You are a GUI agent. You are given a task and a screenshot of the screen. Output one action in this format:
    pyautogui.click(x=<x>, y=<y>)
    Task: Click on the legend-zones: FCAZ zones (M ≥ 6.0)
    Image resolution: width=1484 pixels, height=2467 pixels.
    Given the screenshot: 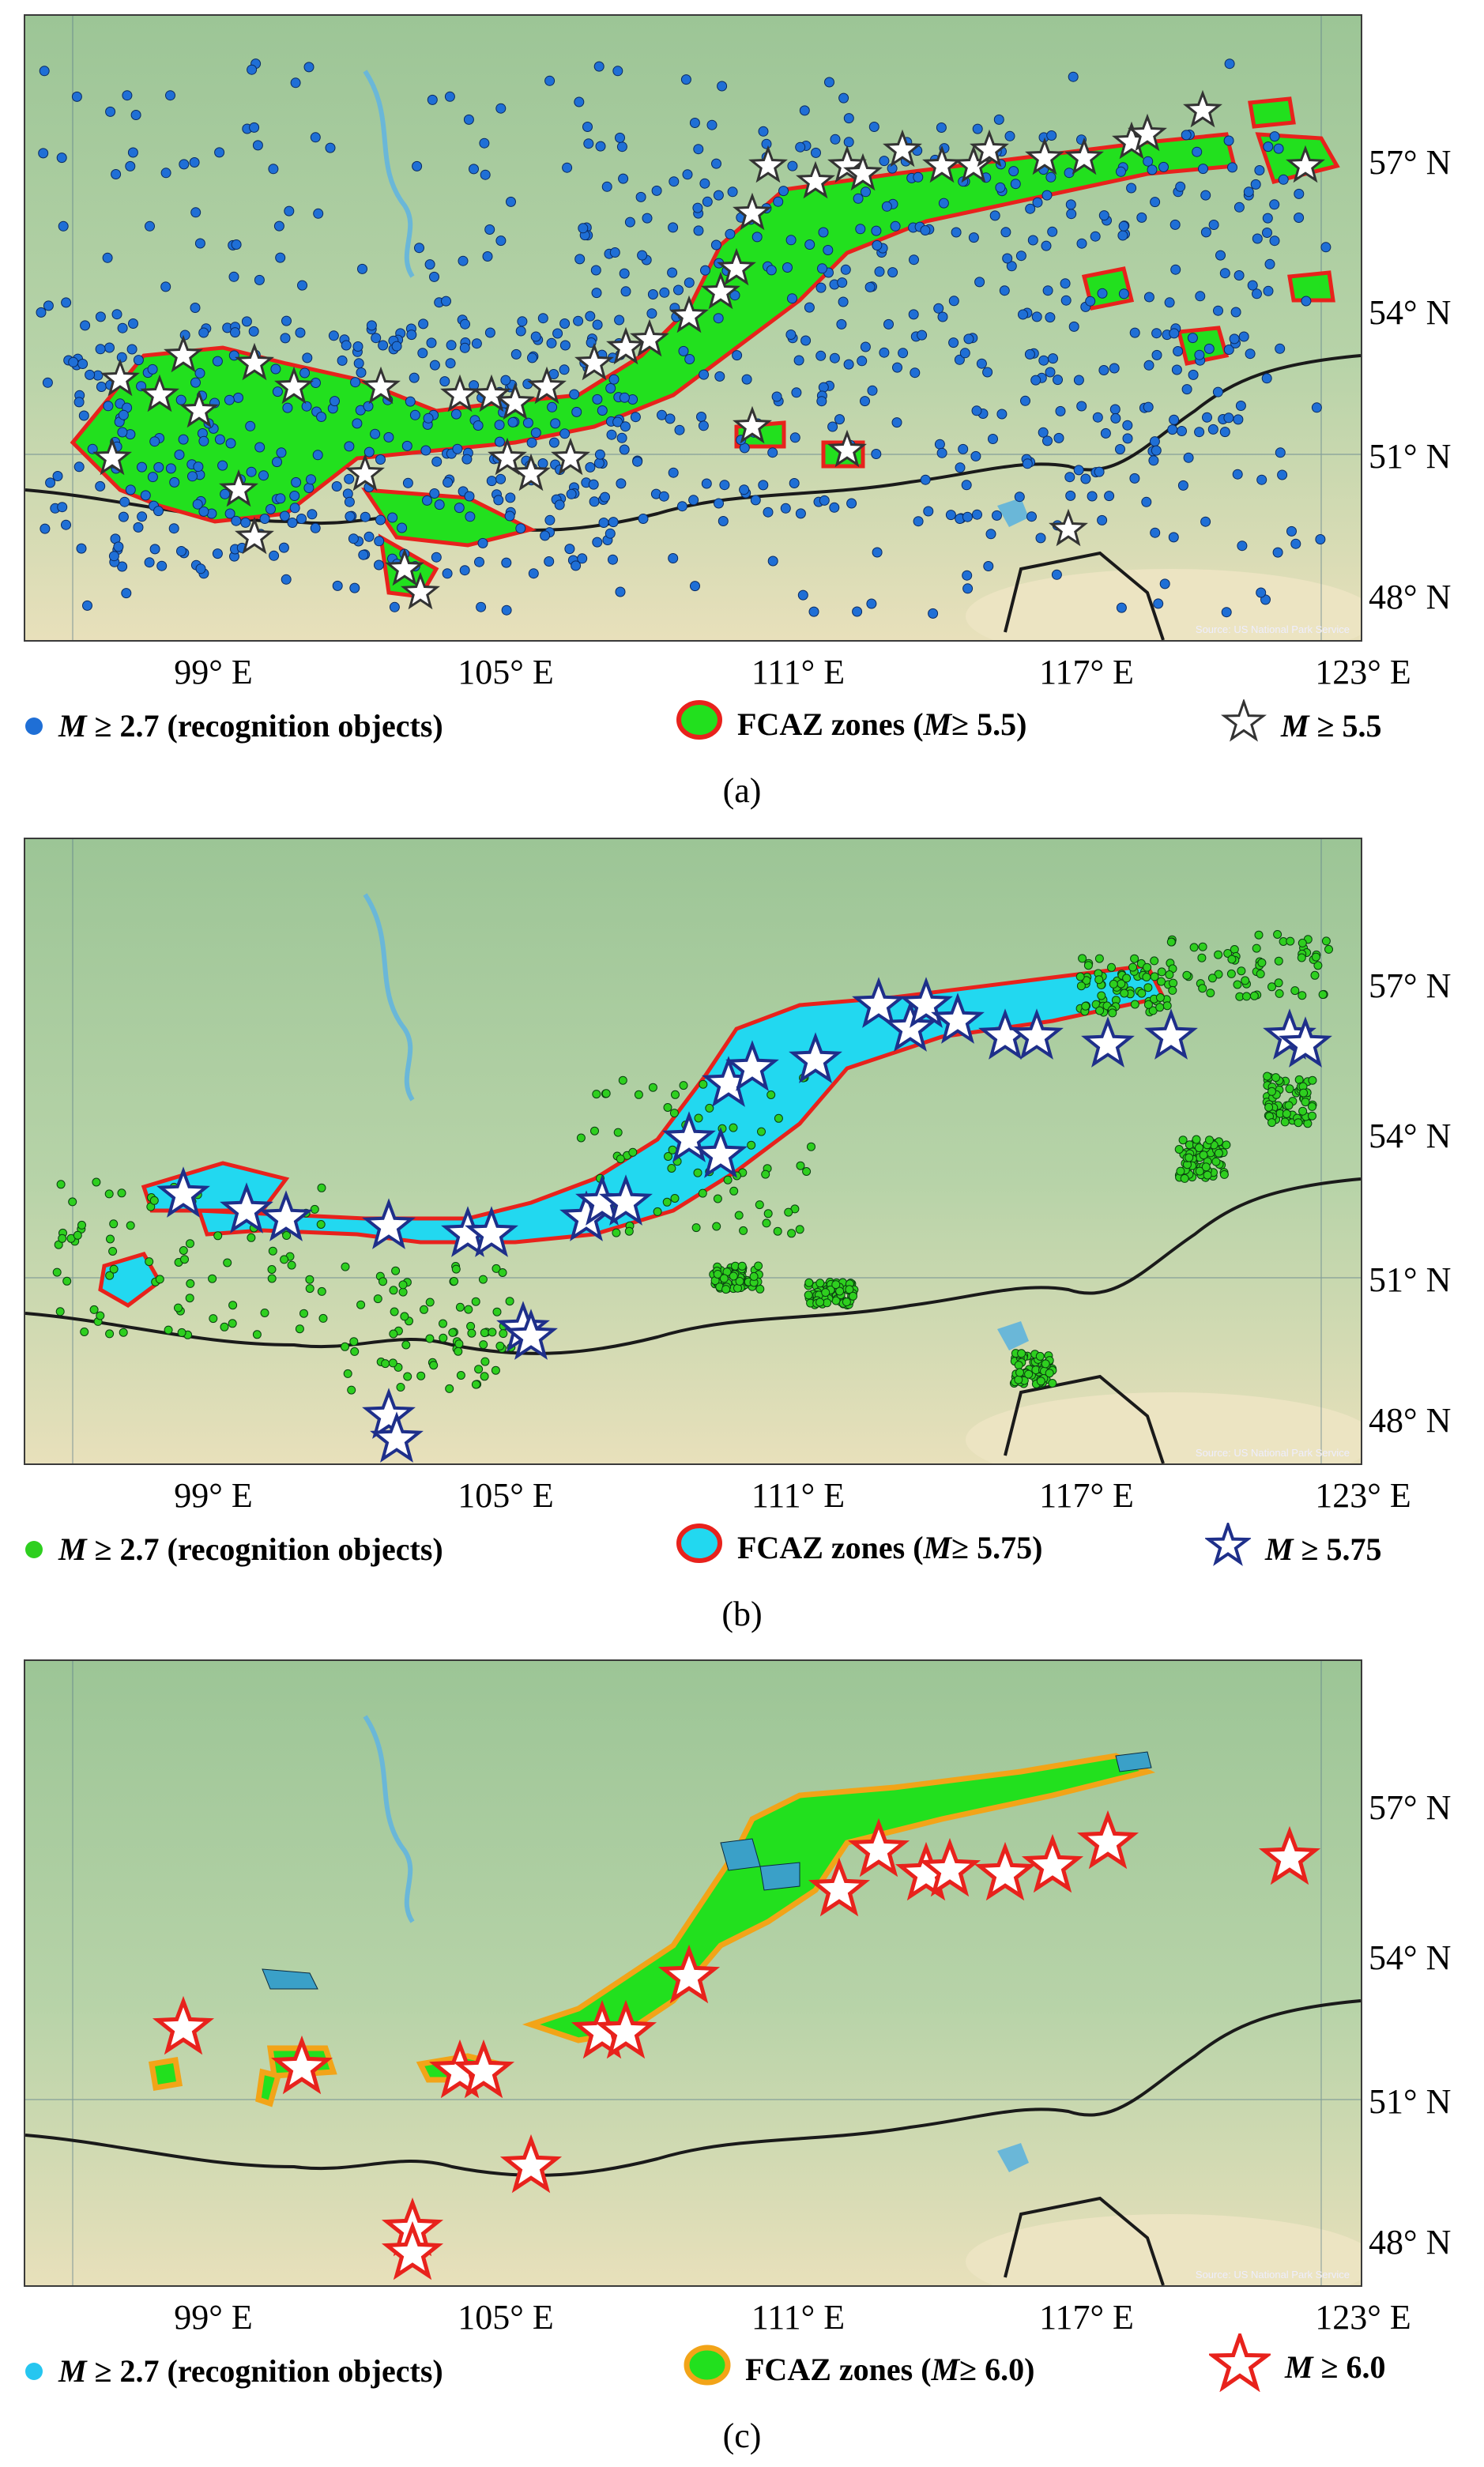 What is the action you would take?
    pyautogui.click(x=859, y=2369)
    